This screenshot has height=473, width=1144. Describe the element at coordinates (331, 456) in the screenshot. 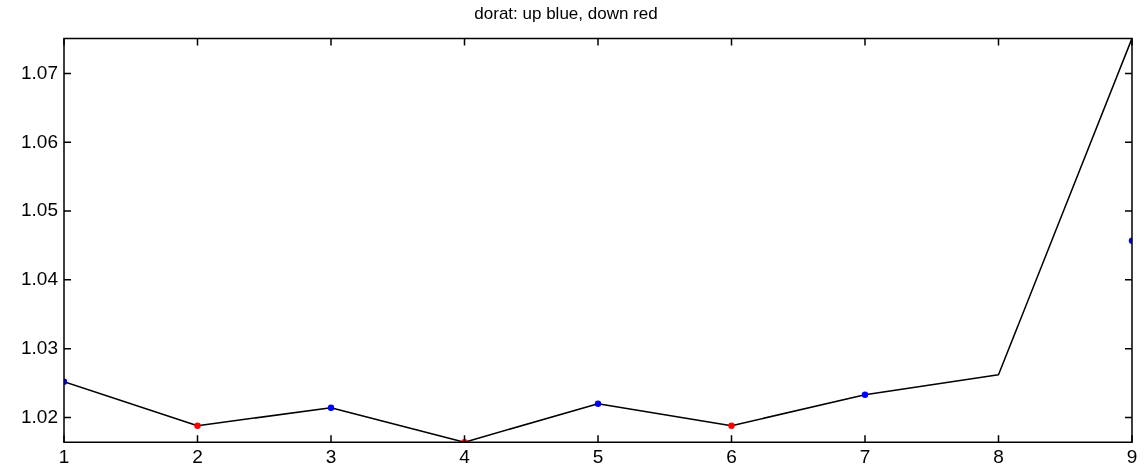

I see `x-tick-label: 3` at that location.